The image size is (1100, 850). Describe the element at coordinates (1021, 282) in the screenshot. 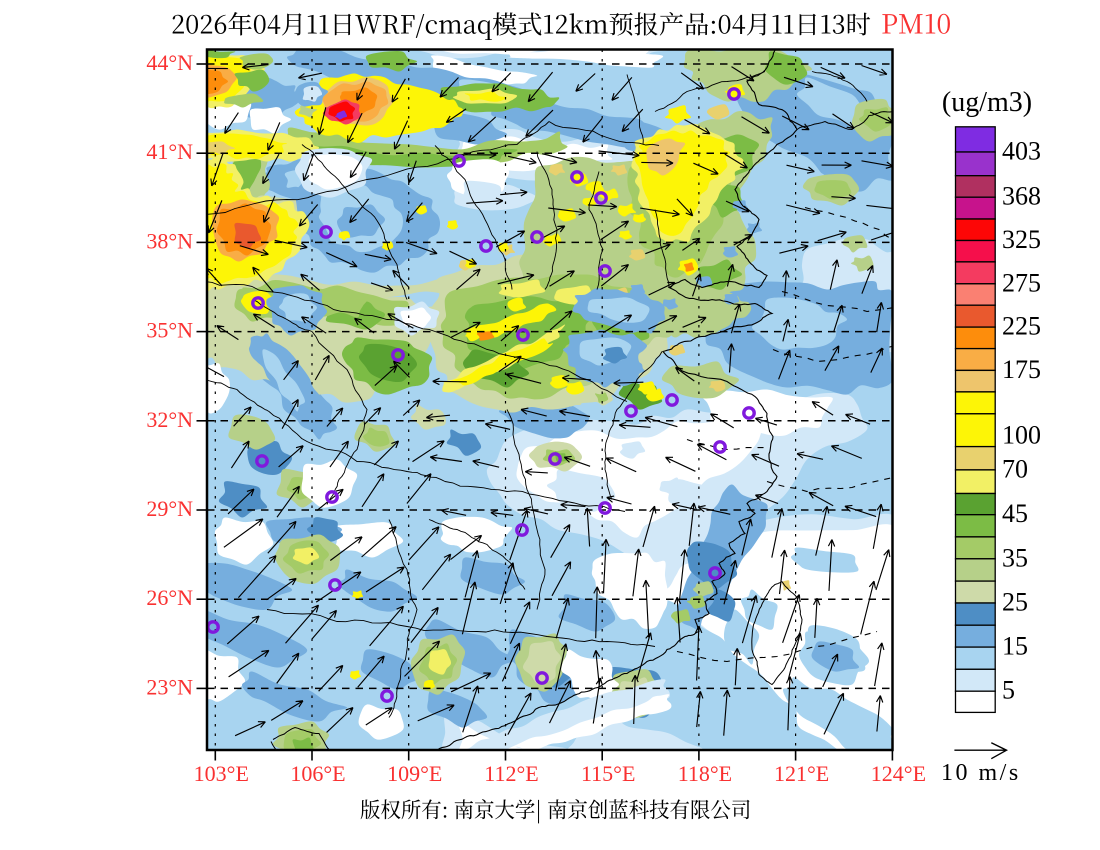

I see `svg-text: 275` at that location.